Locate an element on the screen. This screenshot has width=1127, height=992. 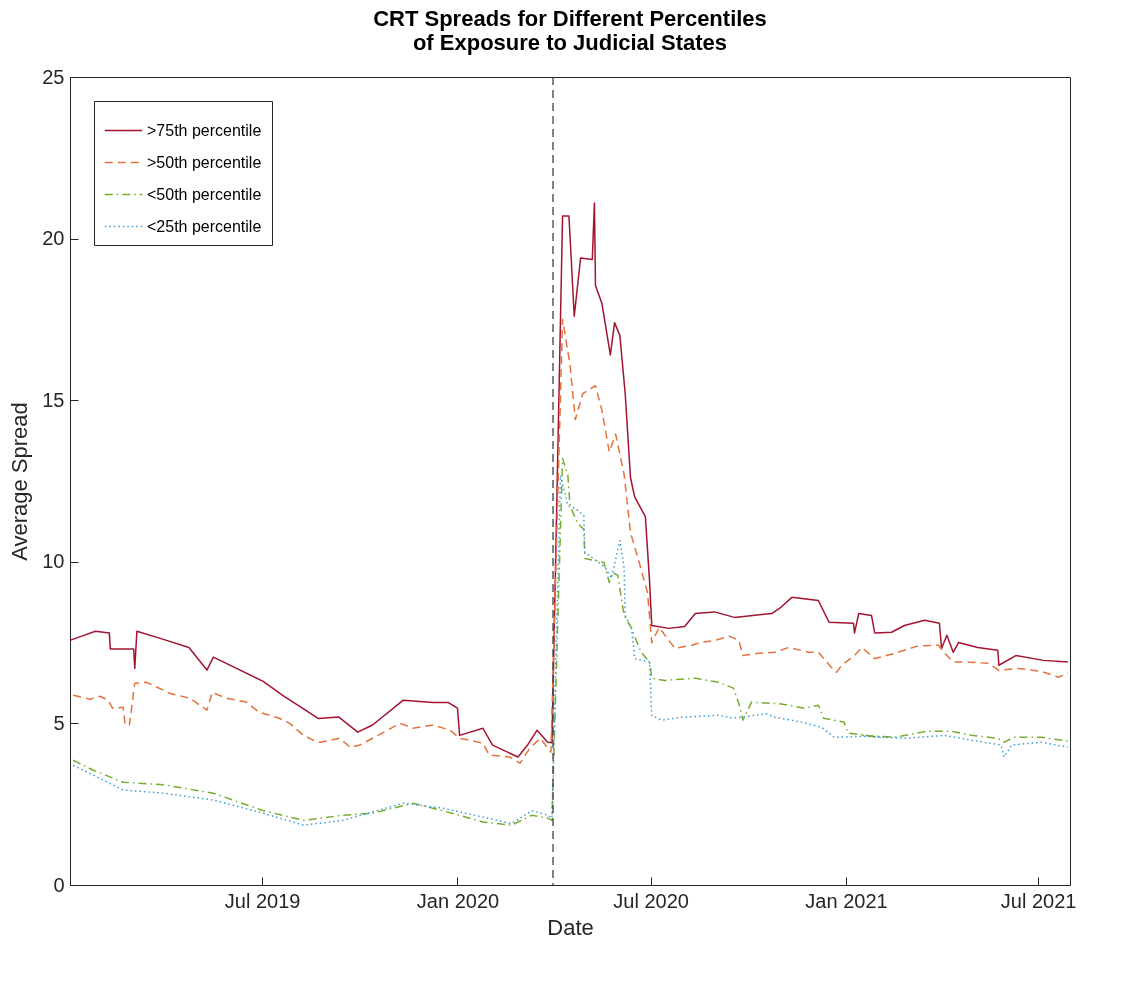
y-axis-title: Average Spread is located at coordinates (20, 481).